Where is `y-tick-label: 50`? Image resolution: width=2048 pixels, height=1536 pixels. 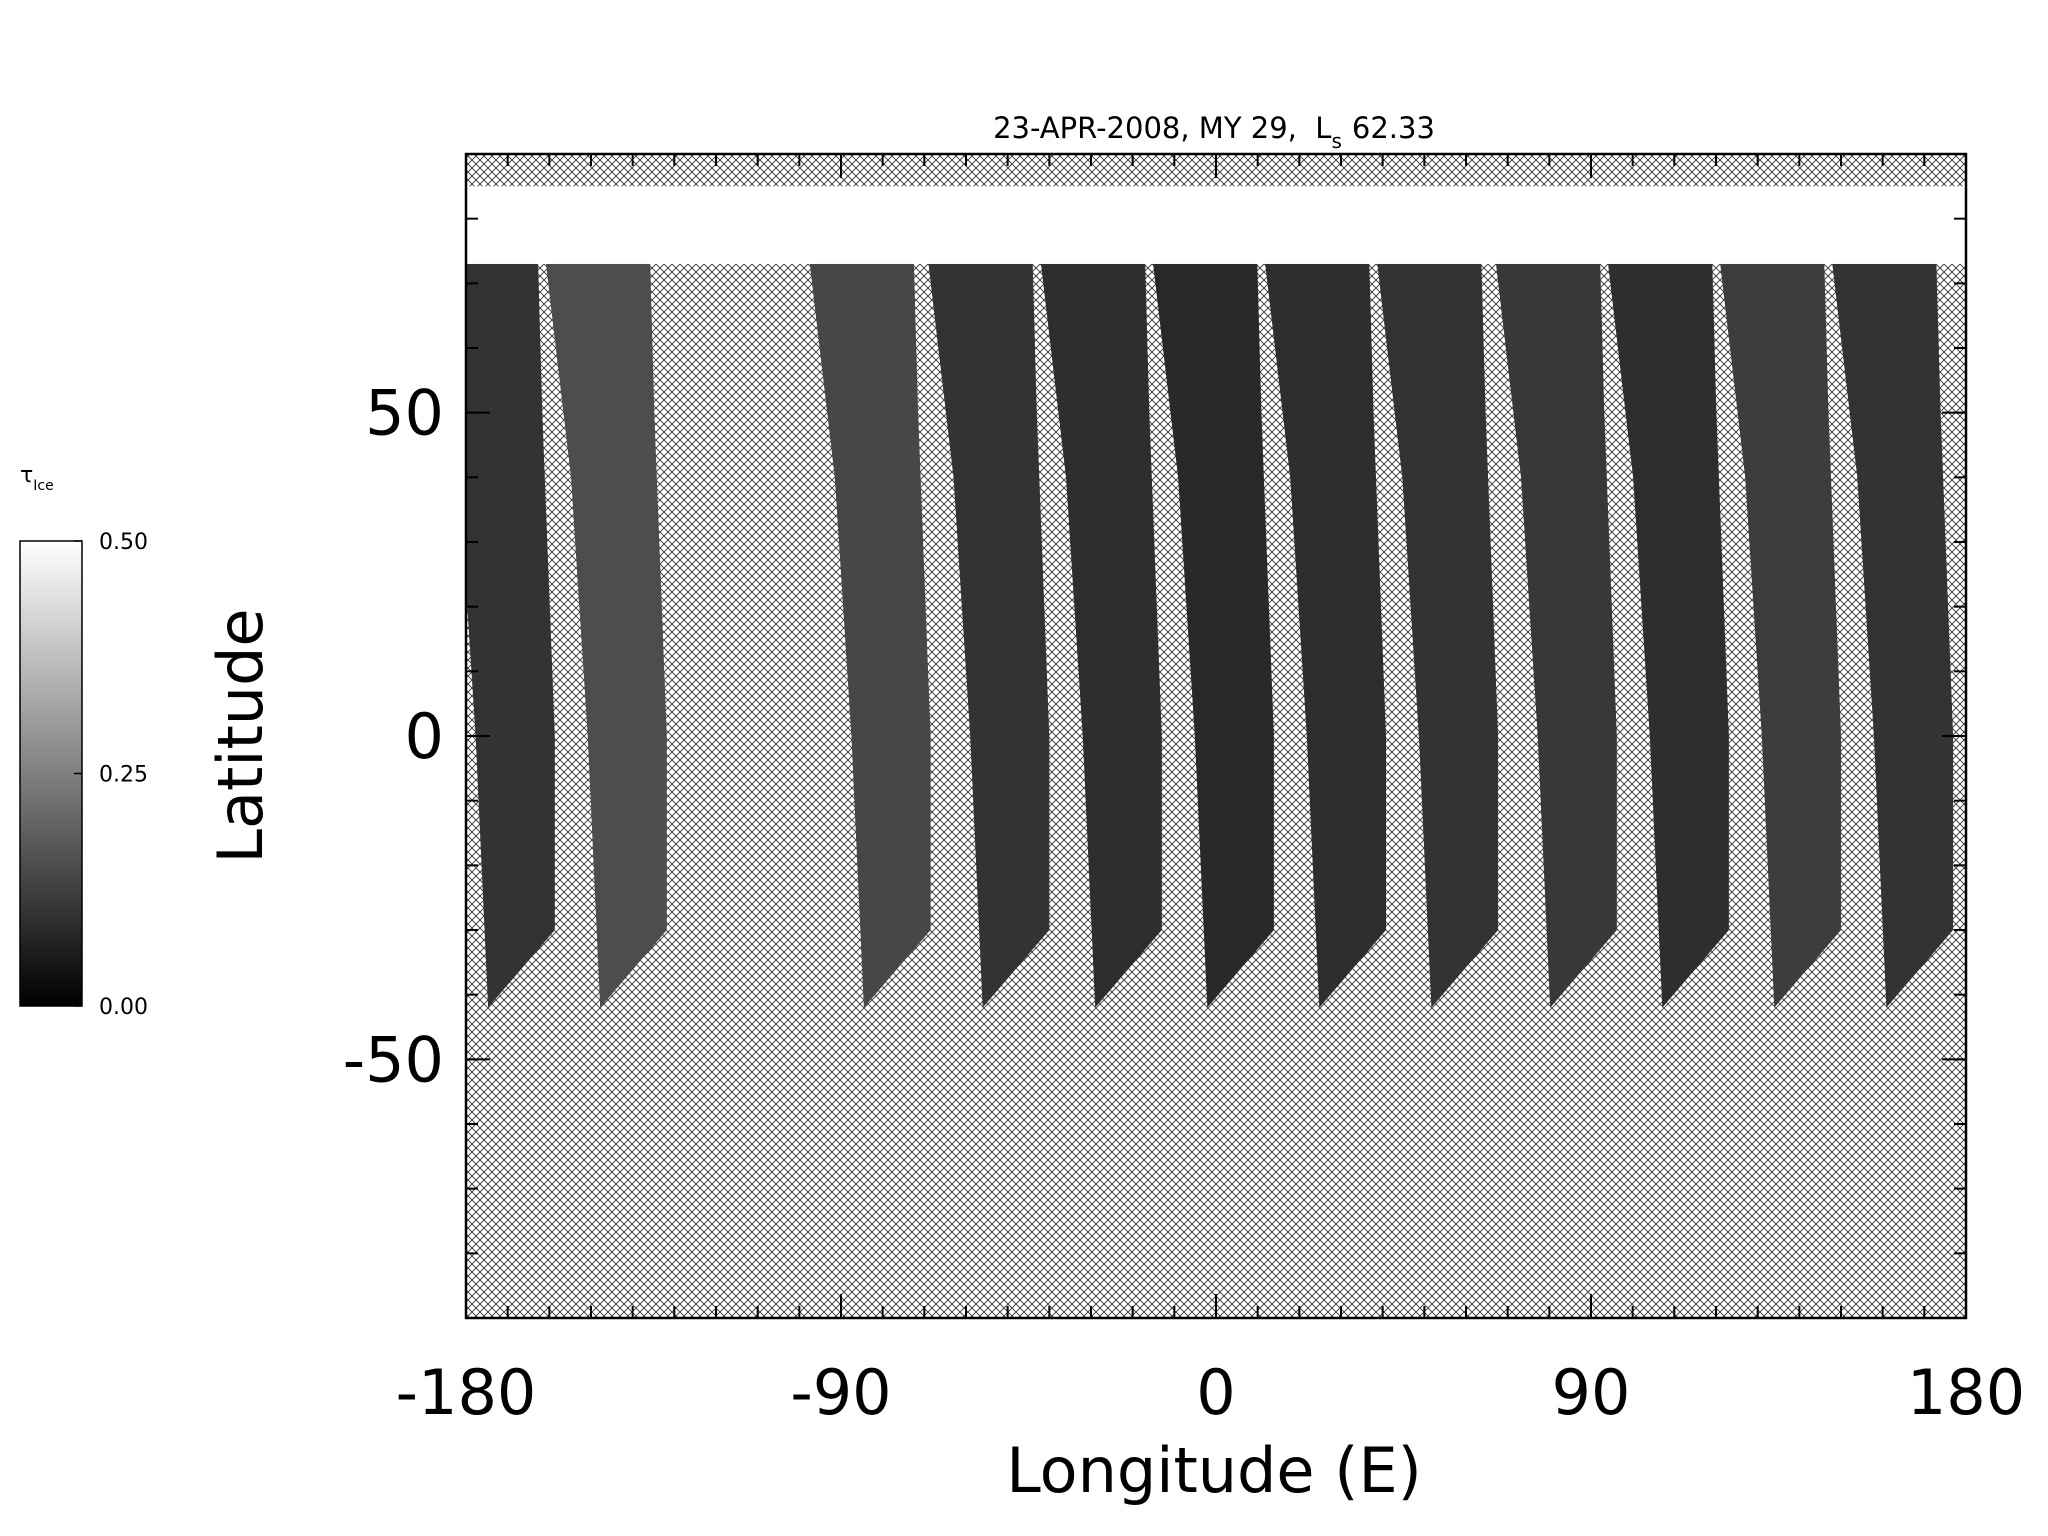
y-tick-label: 50 is located at coordinates (404, 413).